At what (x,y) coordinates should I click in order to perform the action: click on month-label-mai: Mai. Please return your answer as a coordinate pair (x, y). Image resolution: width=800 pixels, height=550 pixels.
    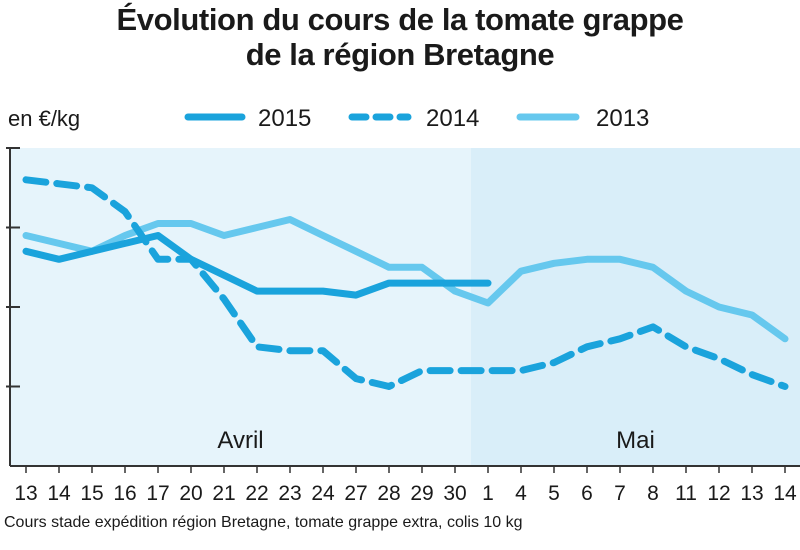
    Looking at the image, I should click on (635, 440).